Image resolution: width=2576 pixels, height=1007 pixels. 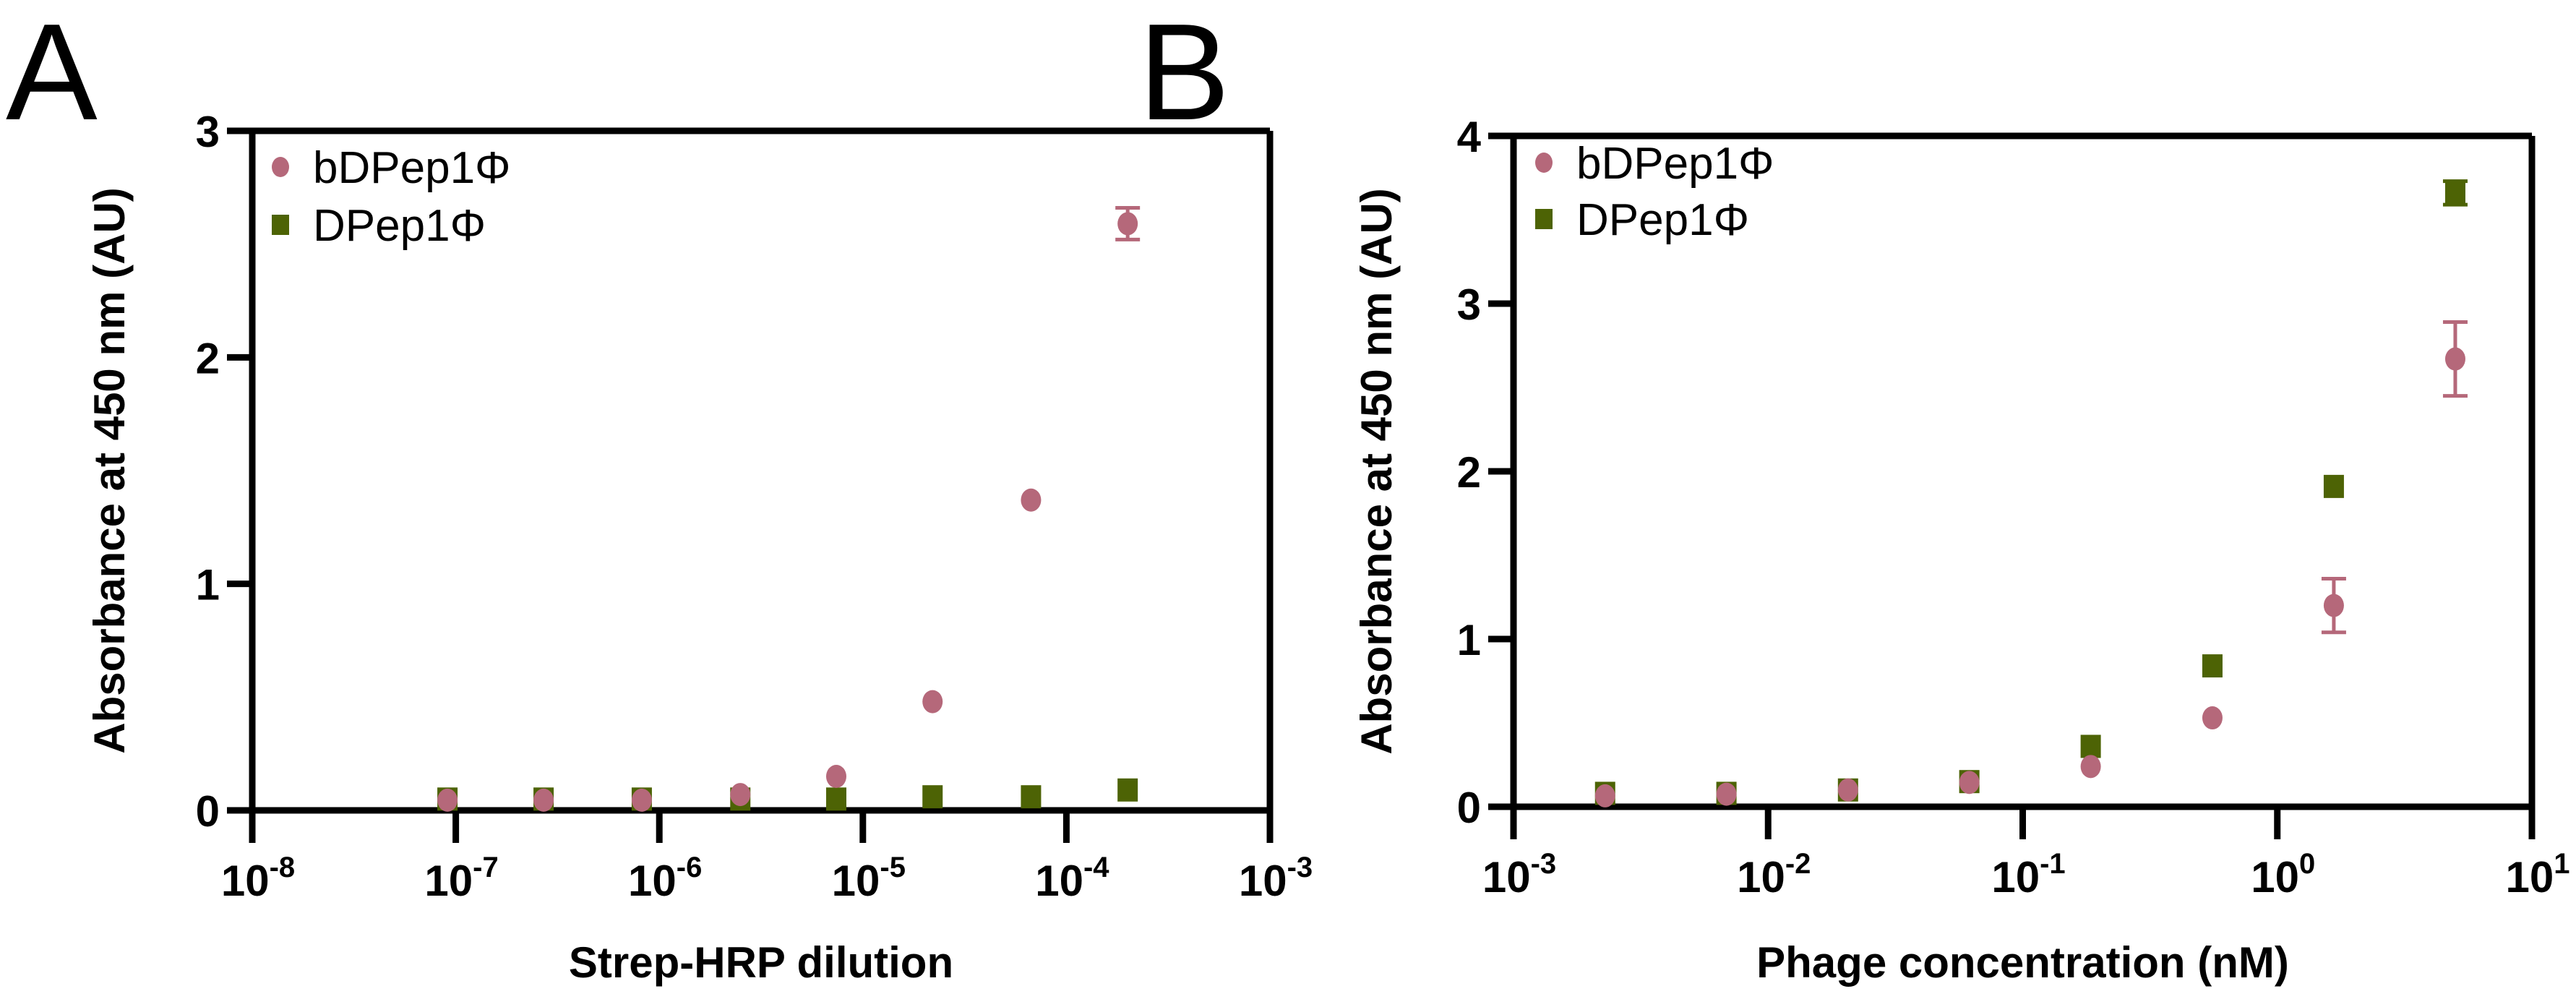 I want to click on x-tick-label: 10⁻⁴, so click(x=1072, y=878).